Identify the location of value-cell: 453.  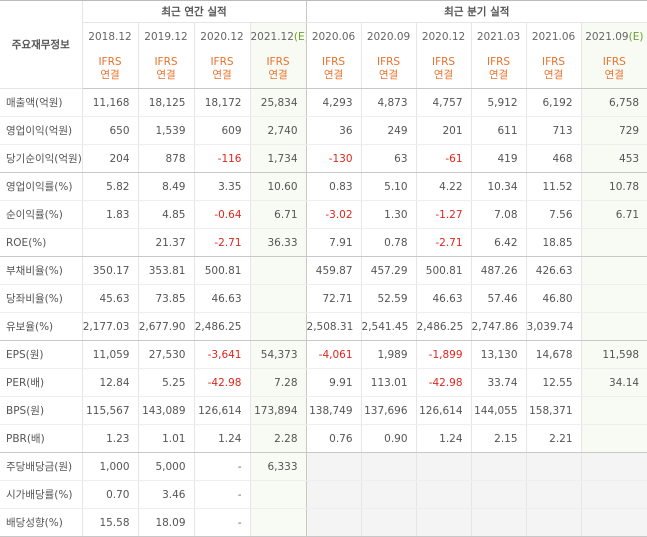
(613, 158).